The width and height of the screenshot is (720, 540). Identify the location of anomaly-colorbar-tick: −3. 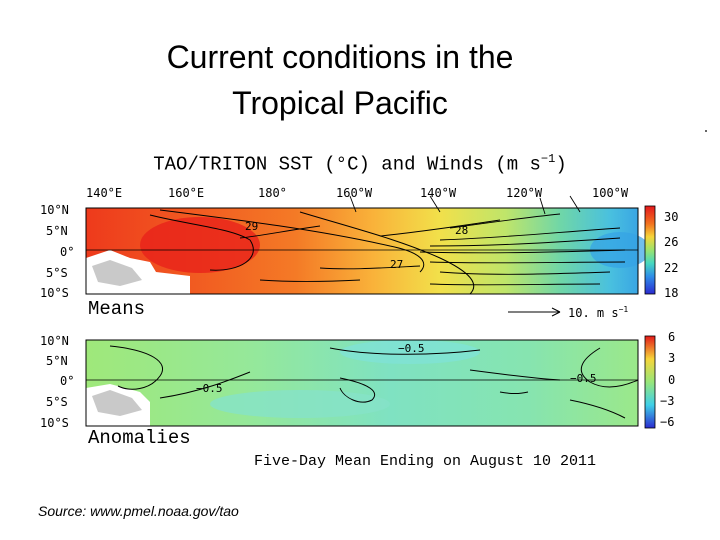
(667, 401).